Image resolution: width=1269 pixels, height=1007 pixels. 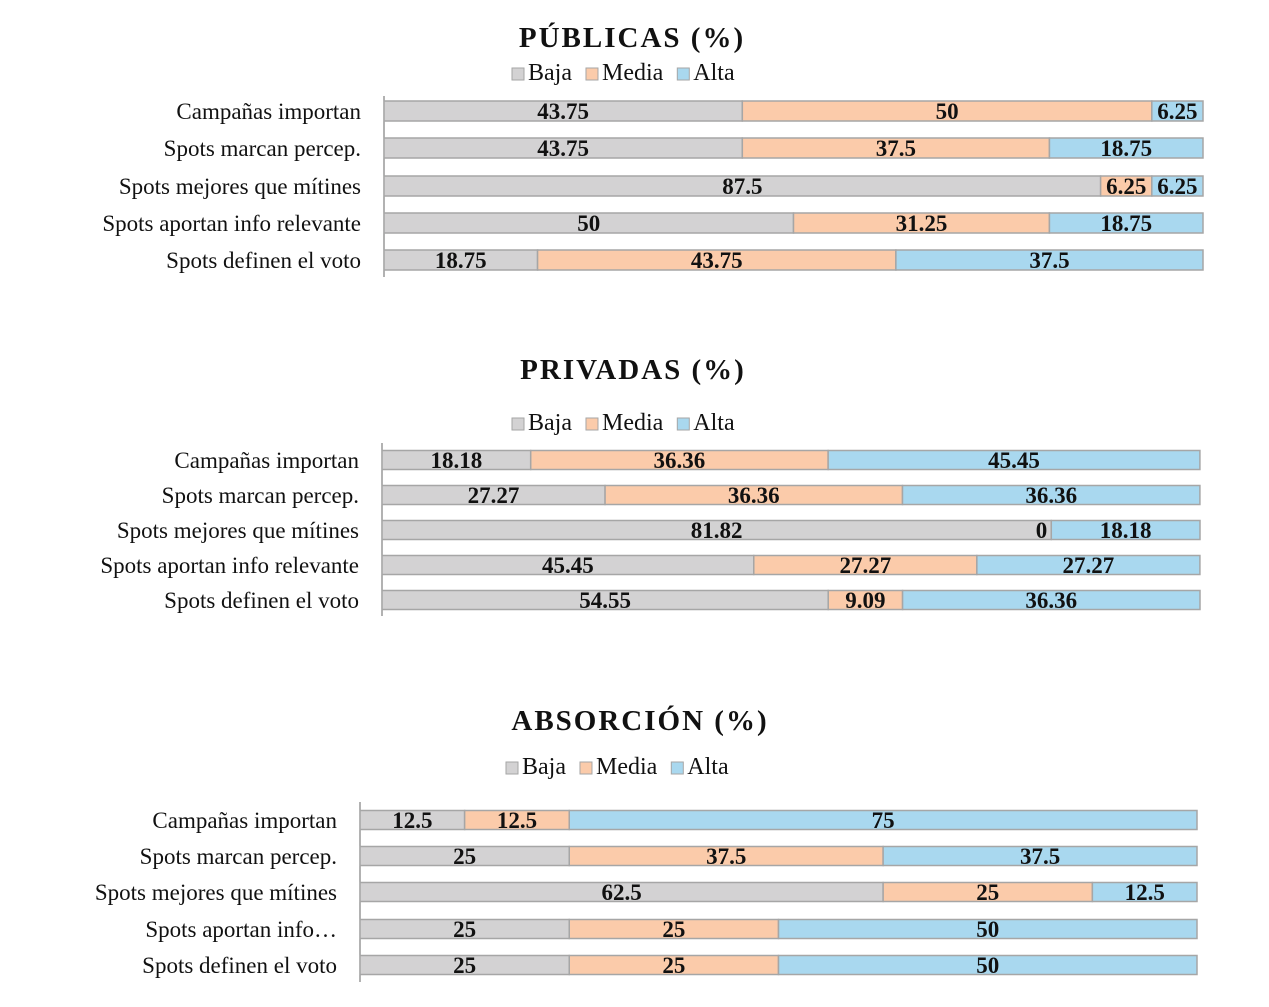 I want to click on data-label-alta: 27.27, so click(x=1089, y=565).